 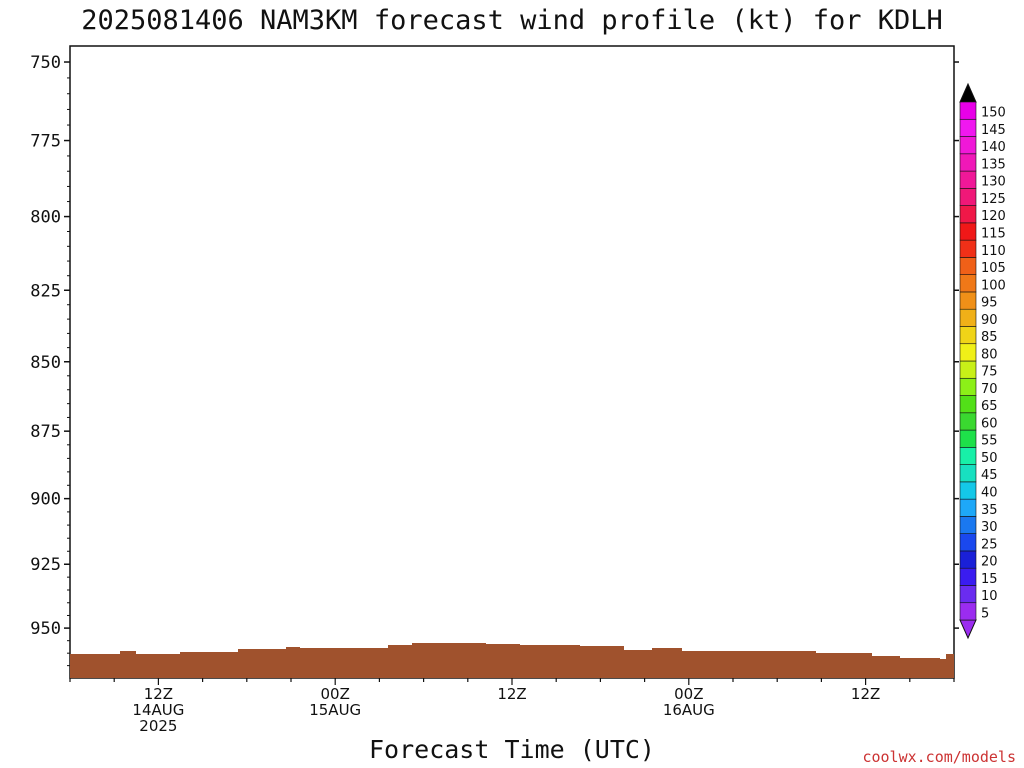 I want to click on colorbar-tick-label: 105, so click(x=993, y=268).